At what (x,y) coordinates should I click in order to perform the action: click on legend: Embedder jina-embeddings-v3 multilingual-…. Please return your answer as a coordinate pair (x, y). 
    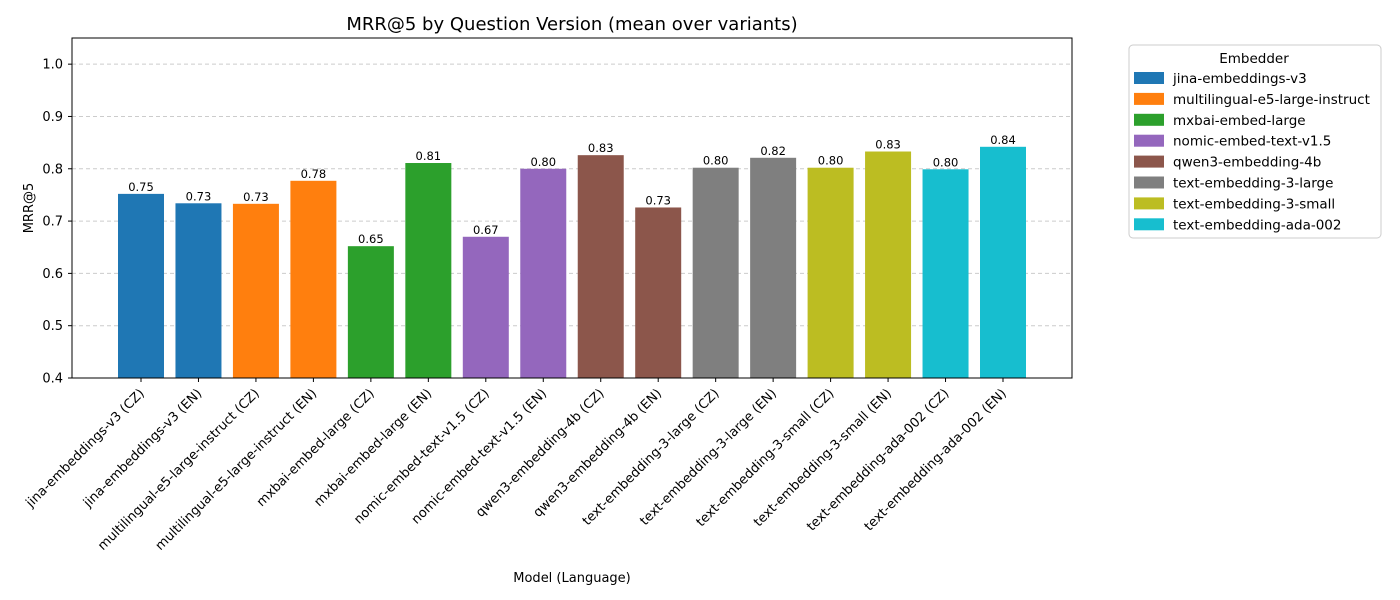
    Looking at the image, I should click on (1255, 141).